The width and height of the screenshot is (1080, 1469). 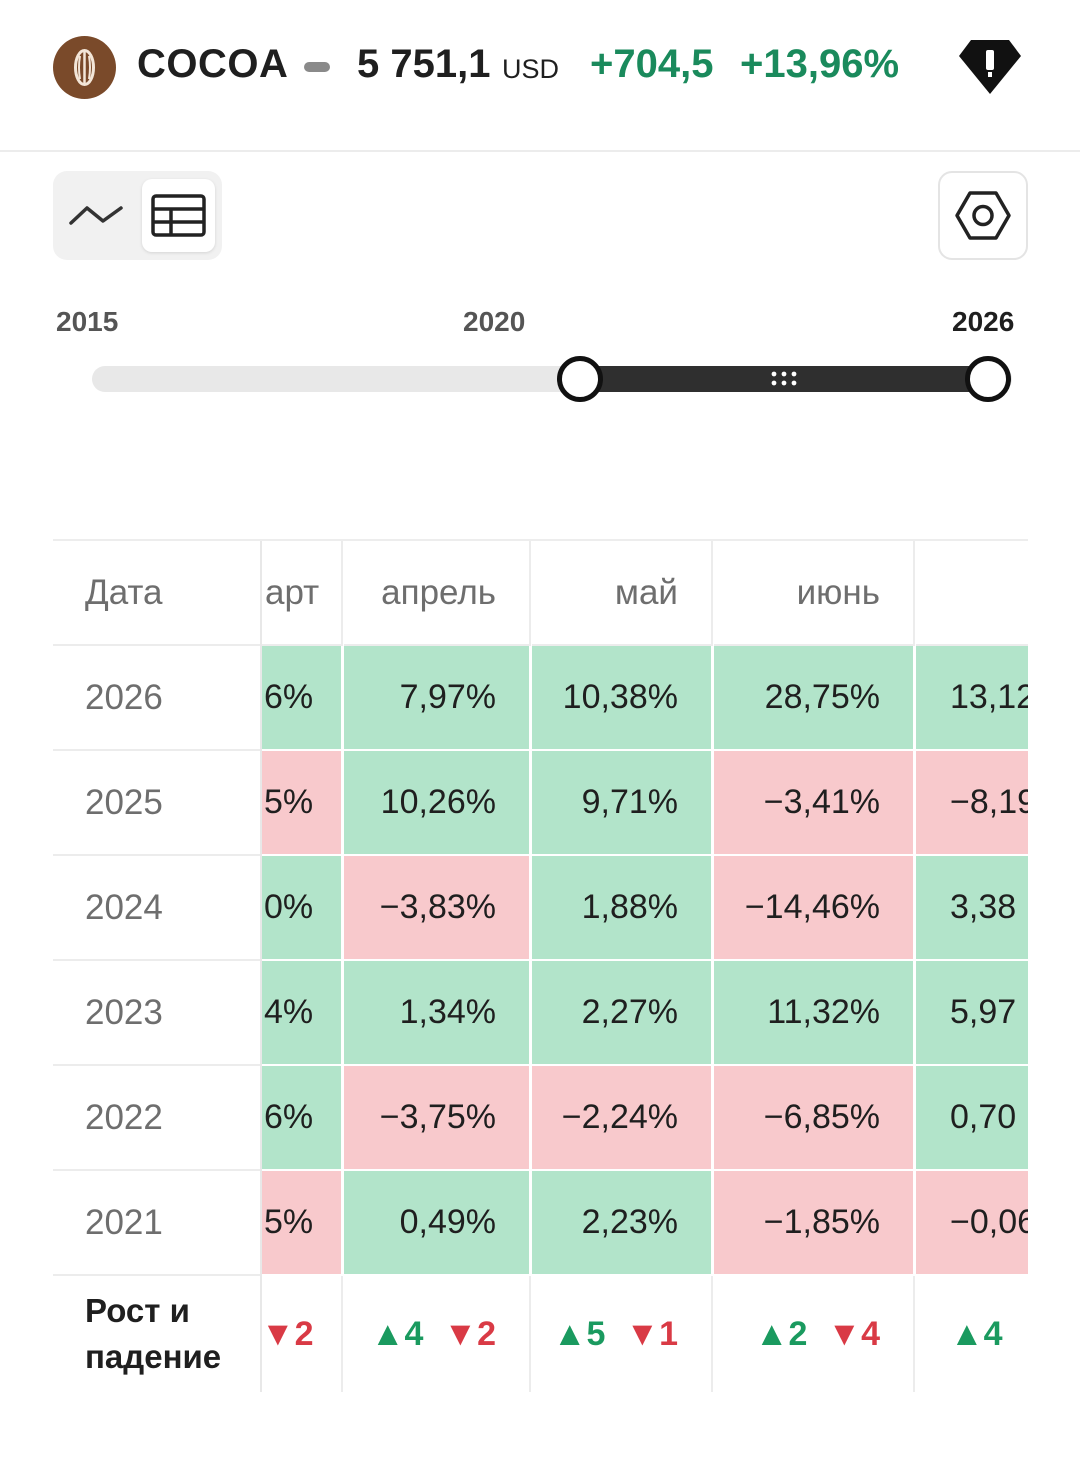 I want to click on summary-cell: ▼2, so click(x=263, y=1334).